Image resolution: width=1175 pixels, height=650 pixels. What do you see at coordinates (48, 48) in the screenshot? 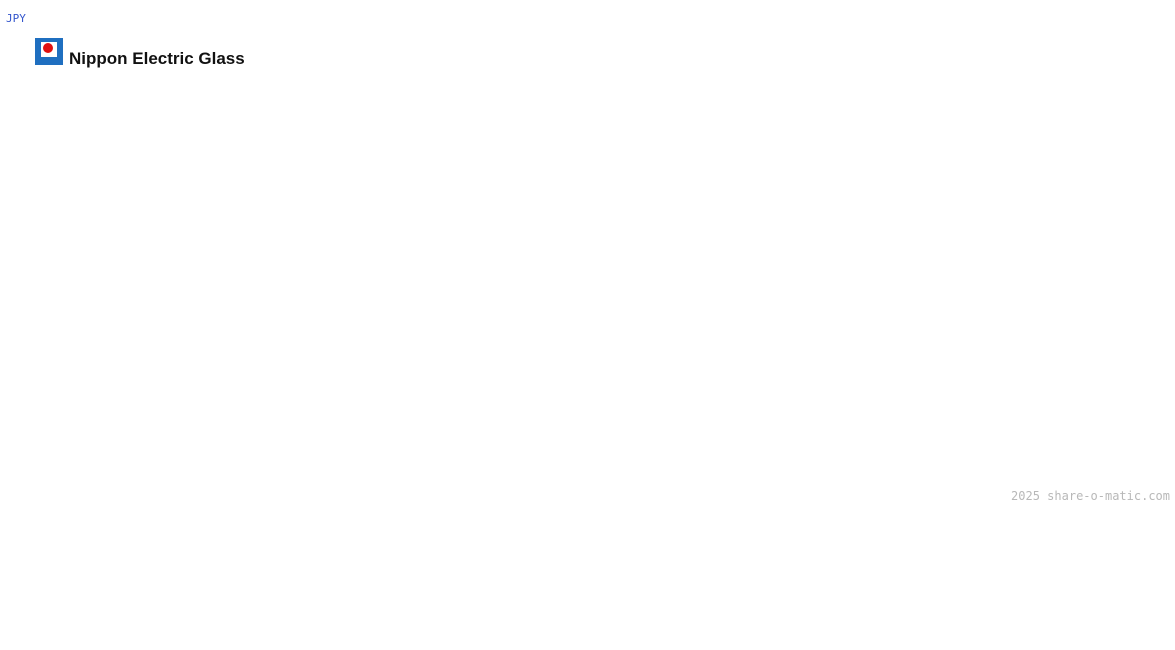
I see `logo-dot` at bounding box center [48, 48].